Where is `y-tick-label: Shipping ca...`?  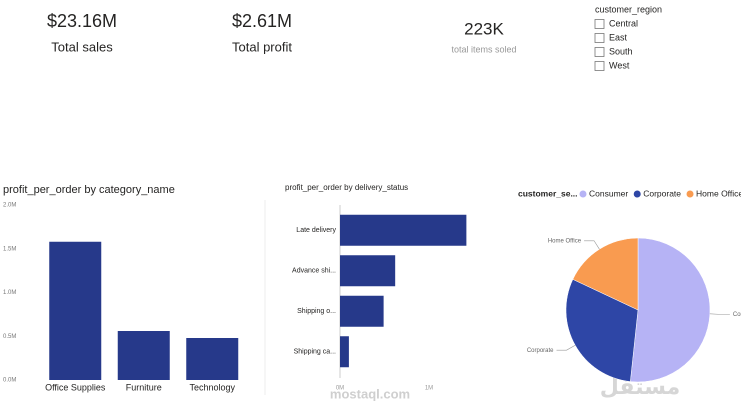 y-tick-label: Shipping ca... is located at coordinates (315, 352).